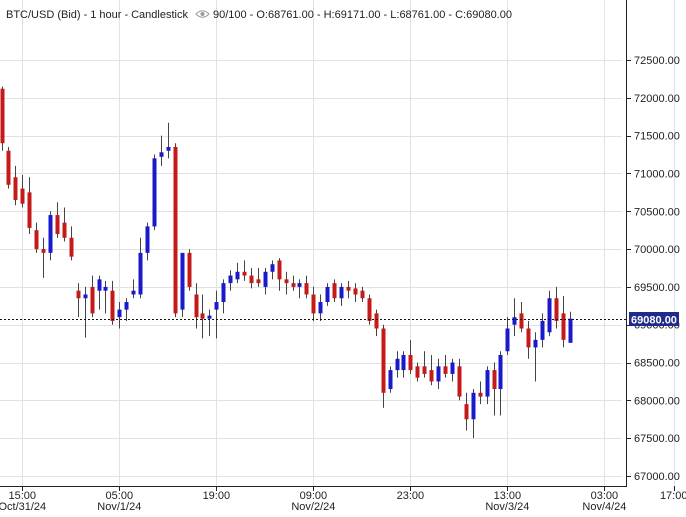  Describe the element at coordinates (605, 496) in the screenshot. I see `x-tick-time: 03:00` at that location.